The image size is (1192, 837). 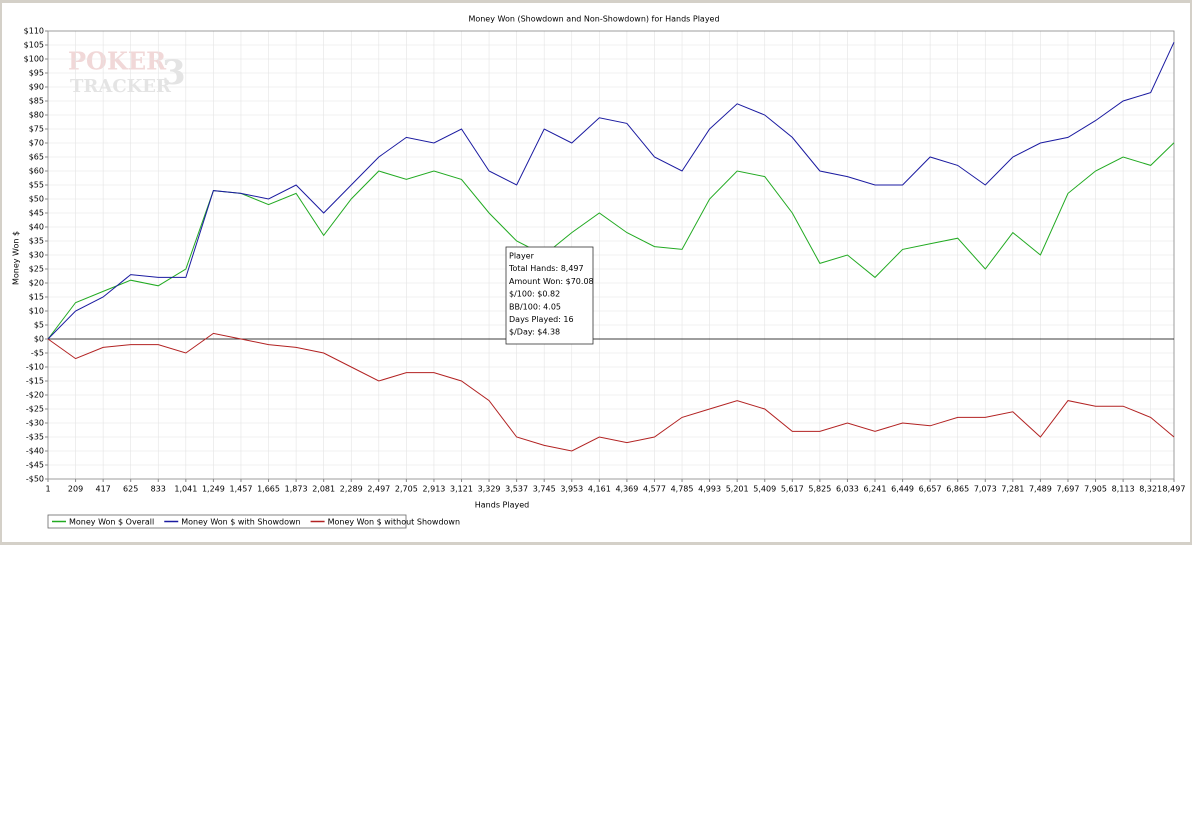 What do you see at coordinates (117, 61) in the screenshot?
I see `watermark: POKER` at bounding box center [117, 61].